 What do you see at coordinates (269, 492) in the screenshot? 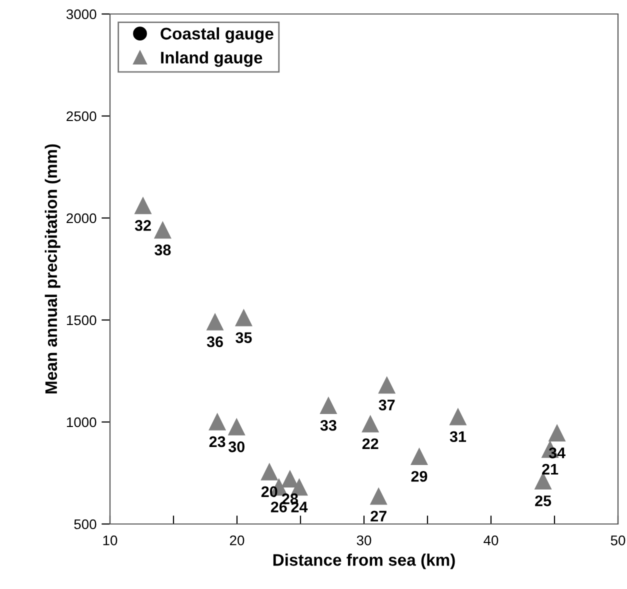
I see `annotation: 20` at bounding box center [269, 492].